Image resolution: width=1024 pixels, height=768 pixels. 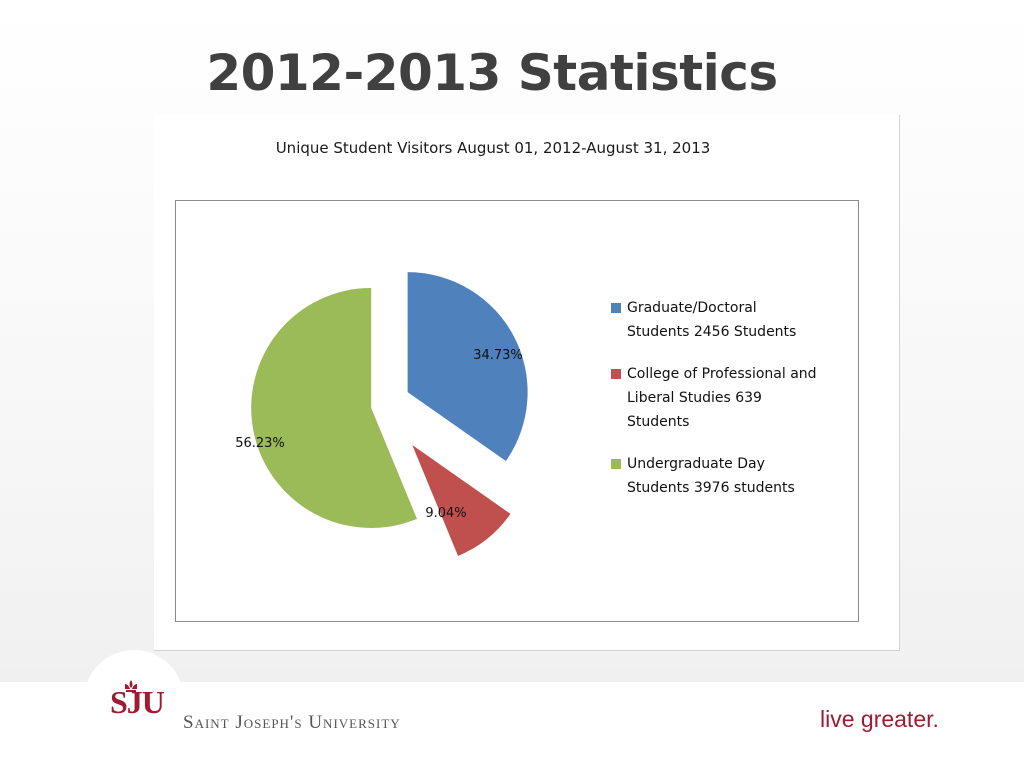 What do you see at coordinates (731, 320) in the screenshot?
I see `legend-item: Graduate/Doctoral Students 2456 Students` at bounding box center [731, 320].